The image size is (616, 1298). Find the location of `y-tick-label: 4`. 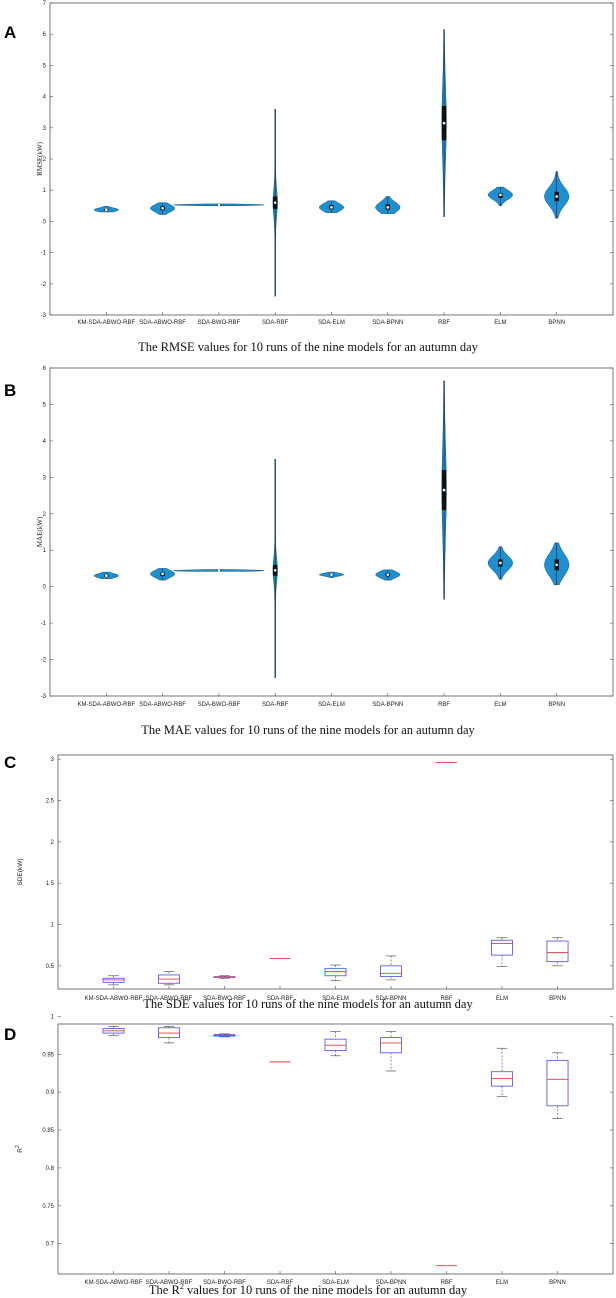

y-tick-label: 4 is located at coordinates (45, 98).